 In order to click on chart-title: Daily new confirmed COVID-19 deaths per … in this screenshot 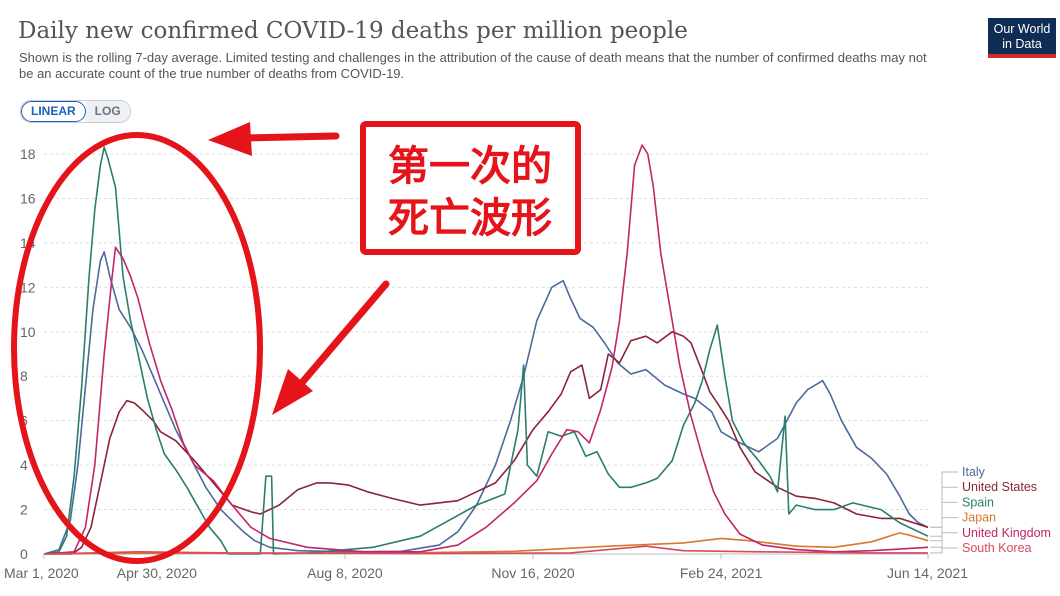, I will do `click(353, 31)`.